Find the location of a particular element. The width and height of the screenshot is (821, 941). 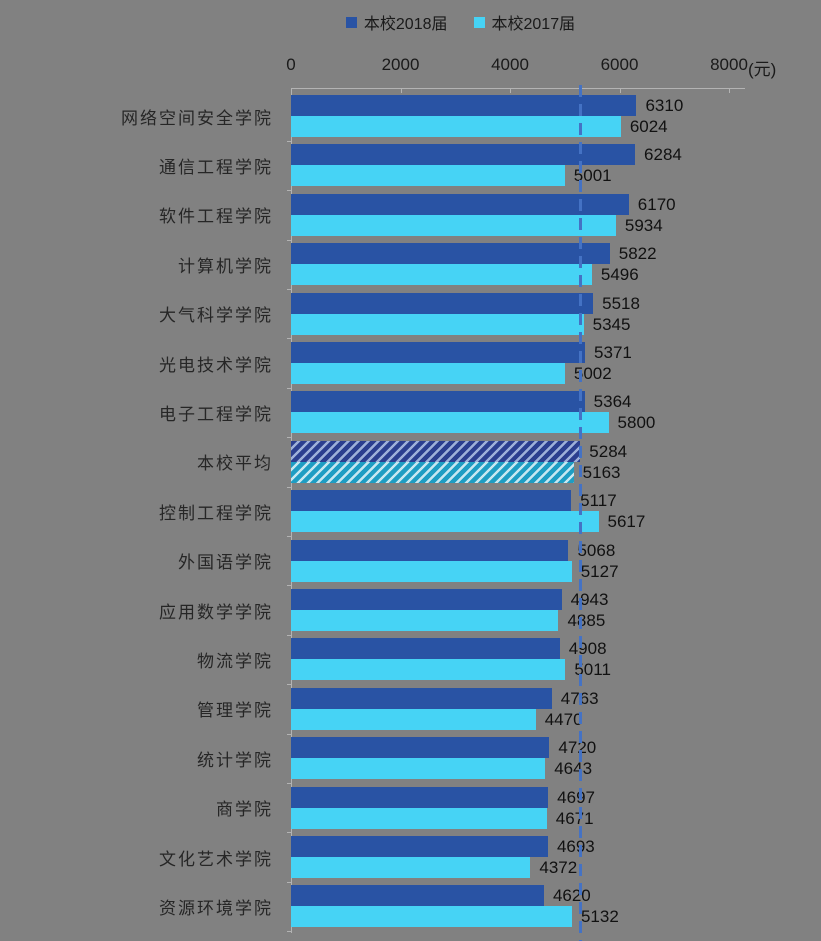

value-label-2018: 4943 is located at coordinates (589, 599).